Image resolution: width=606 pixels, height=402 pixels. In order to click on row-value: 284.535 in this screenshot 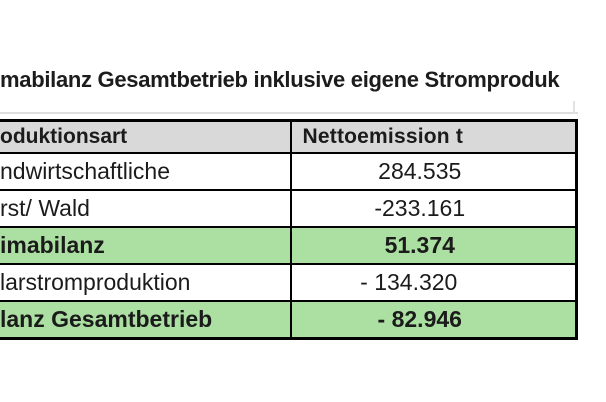, I will do `click(433, 171)`.